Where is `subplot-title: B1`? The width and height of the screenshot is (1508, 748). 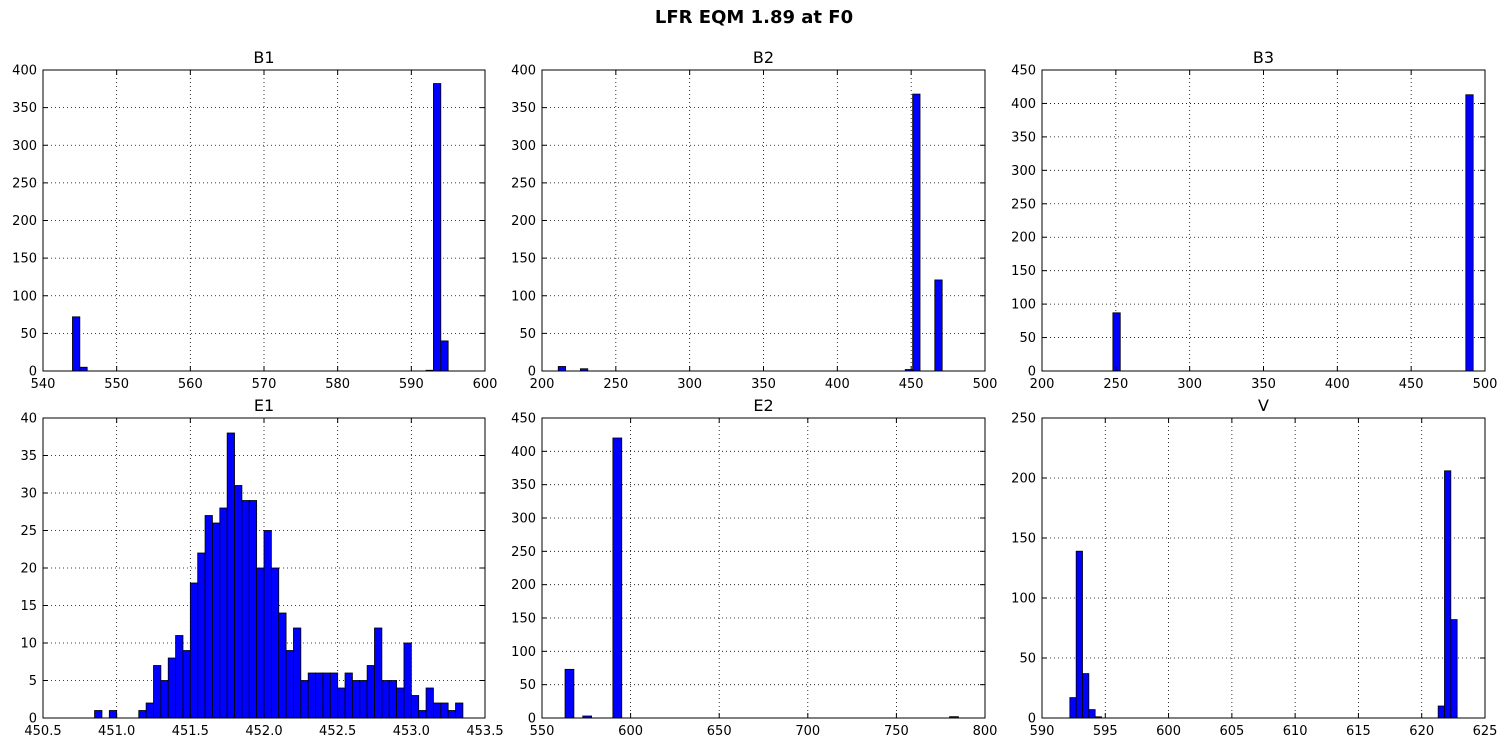
subplot-title: B1 is located at coordinates (263, 57).